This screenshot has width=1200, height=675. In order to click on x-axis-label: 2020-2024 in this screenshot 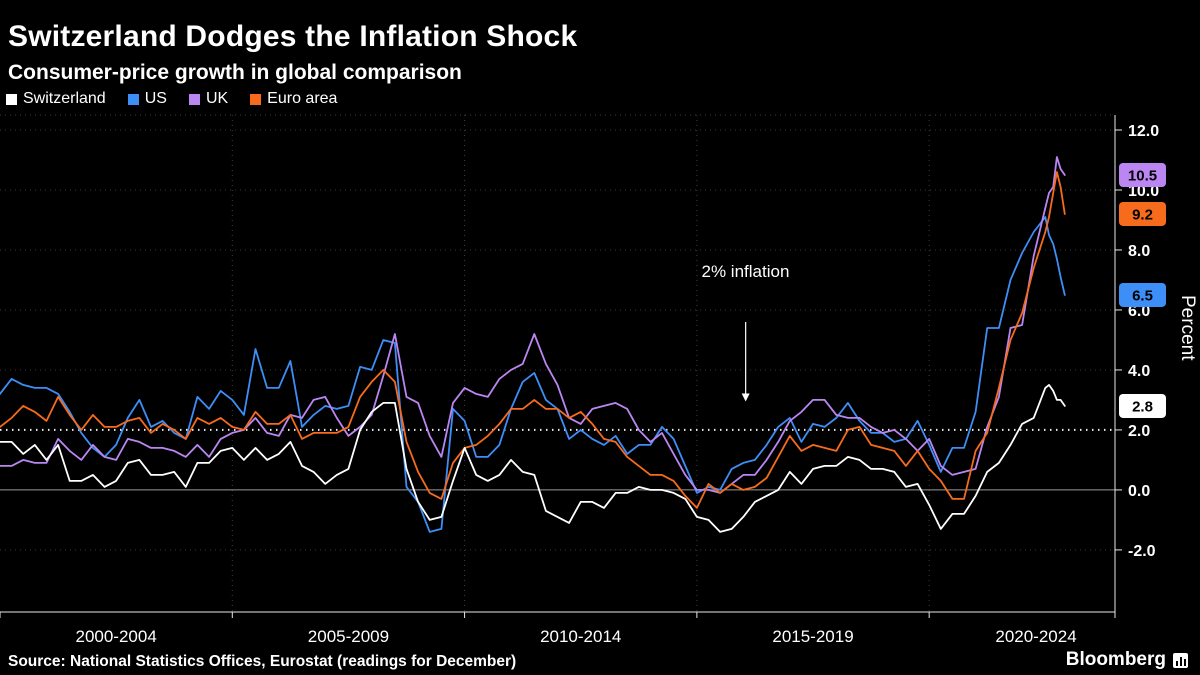, I will do `click(1035, 636)`.